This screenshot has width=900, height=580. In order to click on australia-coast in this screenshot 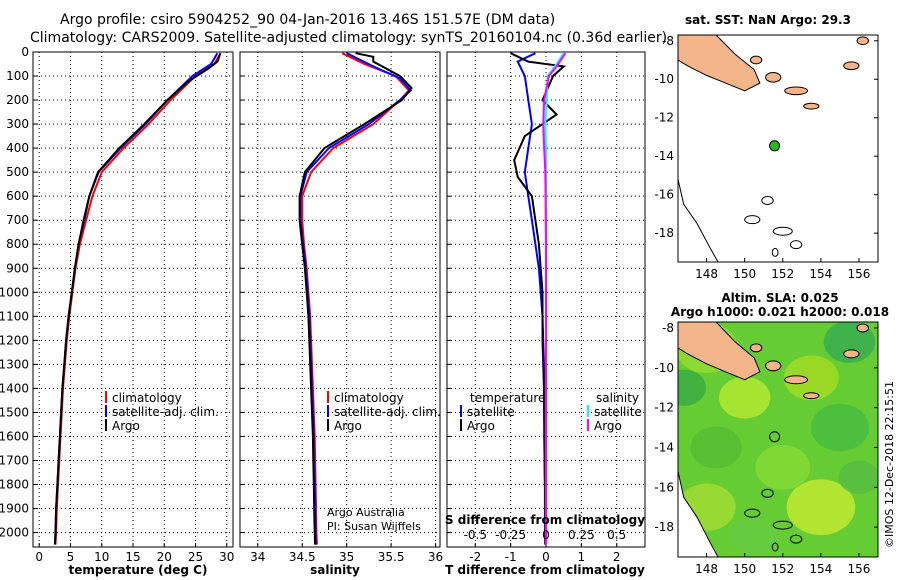, I will do `click(698, 514)`.